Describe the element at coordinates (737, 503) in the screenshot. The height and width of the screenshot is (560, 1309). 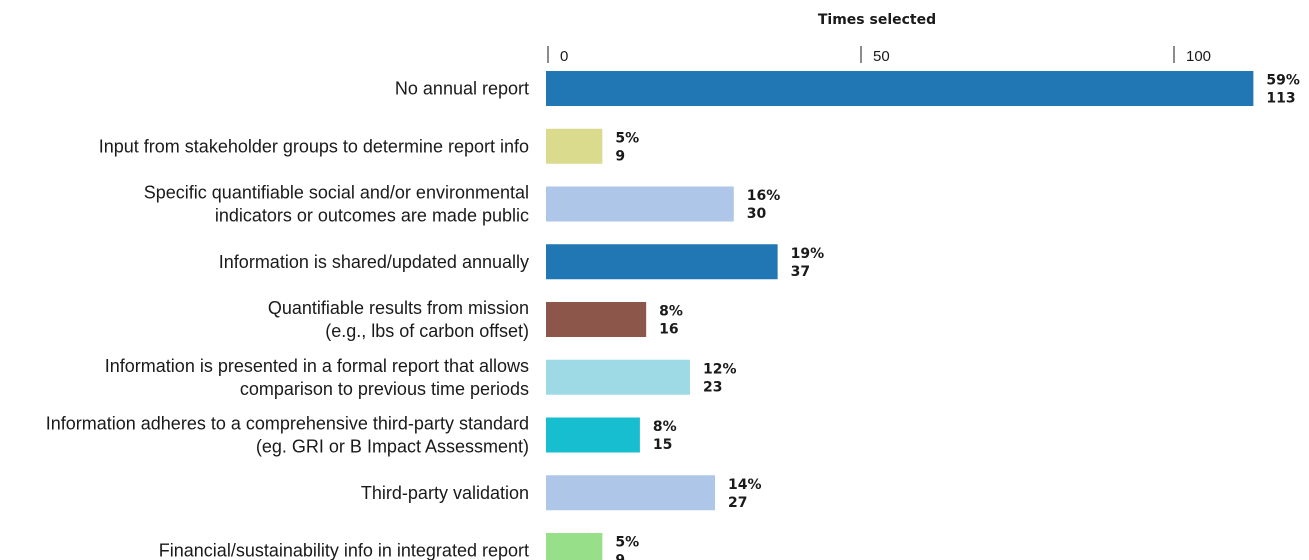
I see `count-label: 27` at that location.